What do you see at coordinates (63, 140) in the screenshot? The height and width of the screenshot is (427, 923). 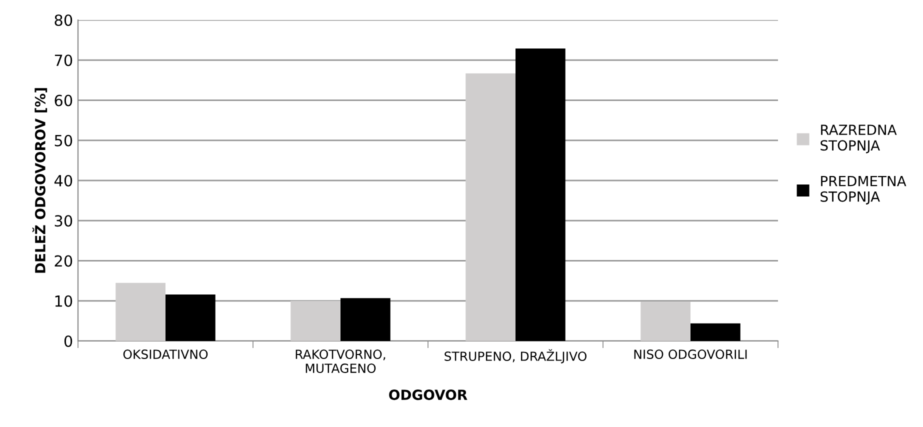 I see `y-tick-label: 50` at bounding box center [63, 140].